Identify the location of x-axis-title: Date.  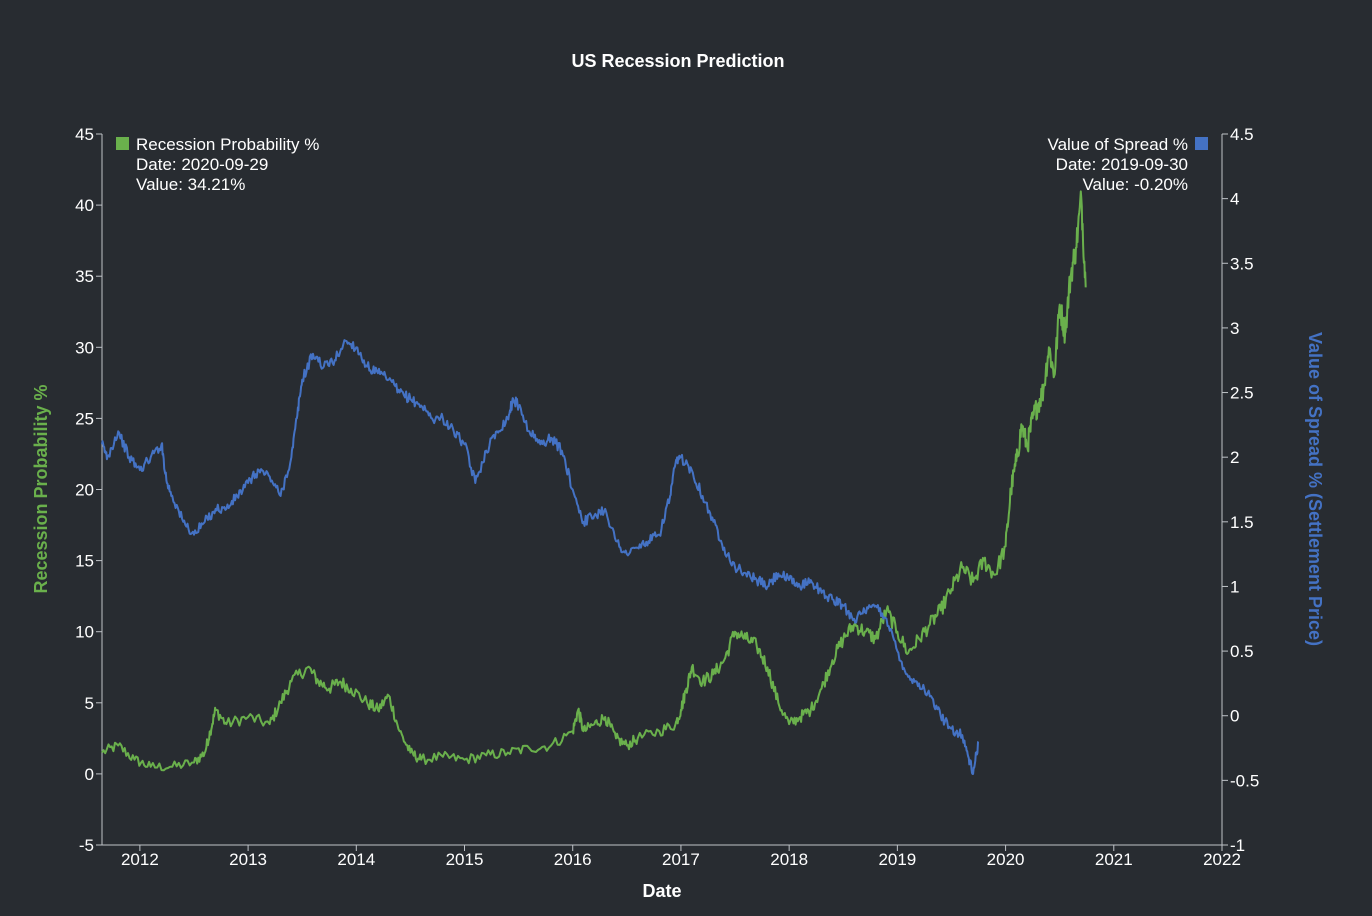
(661, 891).